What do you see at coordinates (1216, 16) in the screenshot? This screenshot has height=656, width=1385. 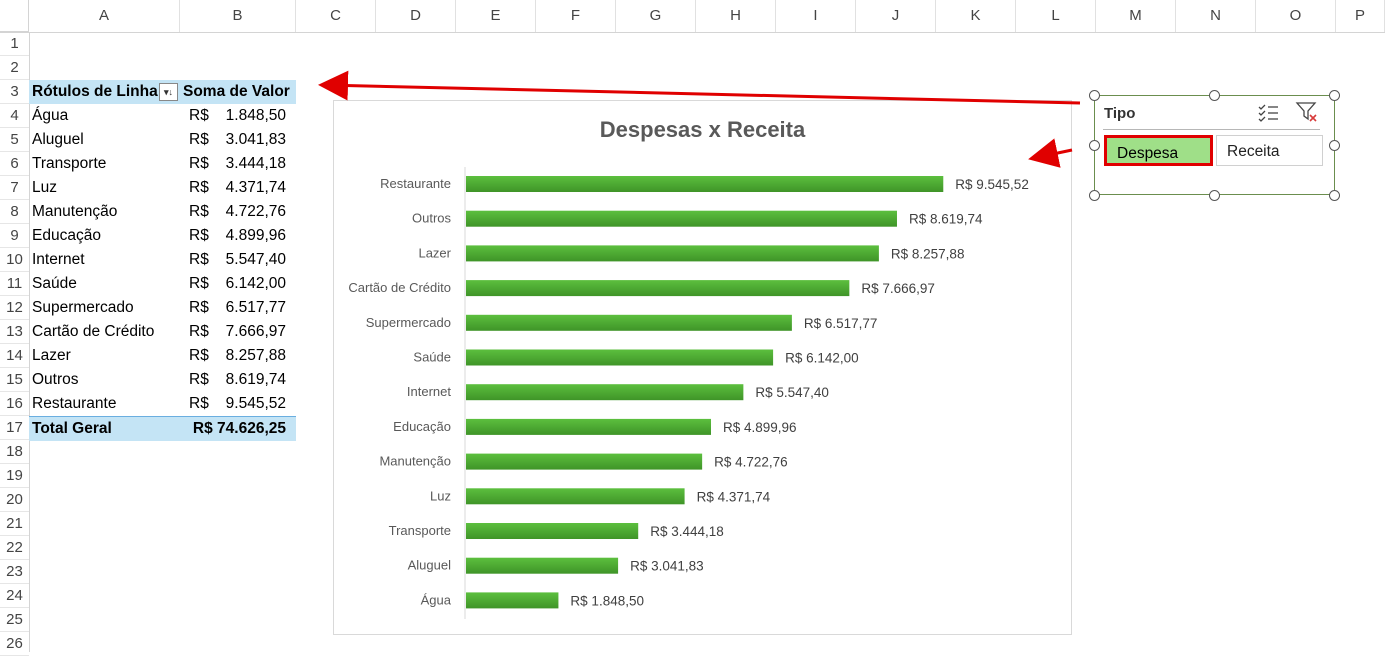 I see `column-header-n: N` at bounding box center [1216, 16].